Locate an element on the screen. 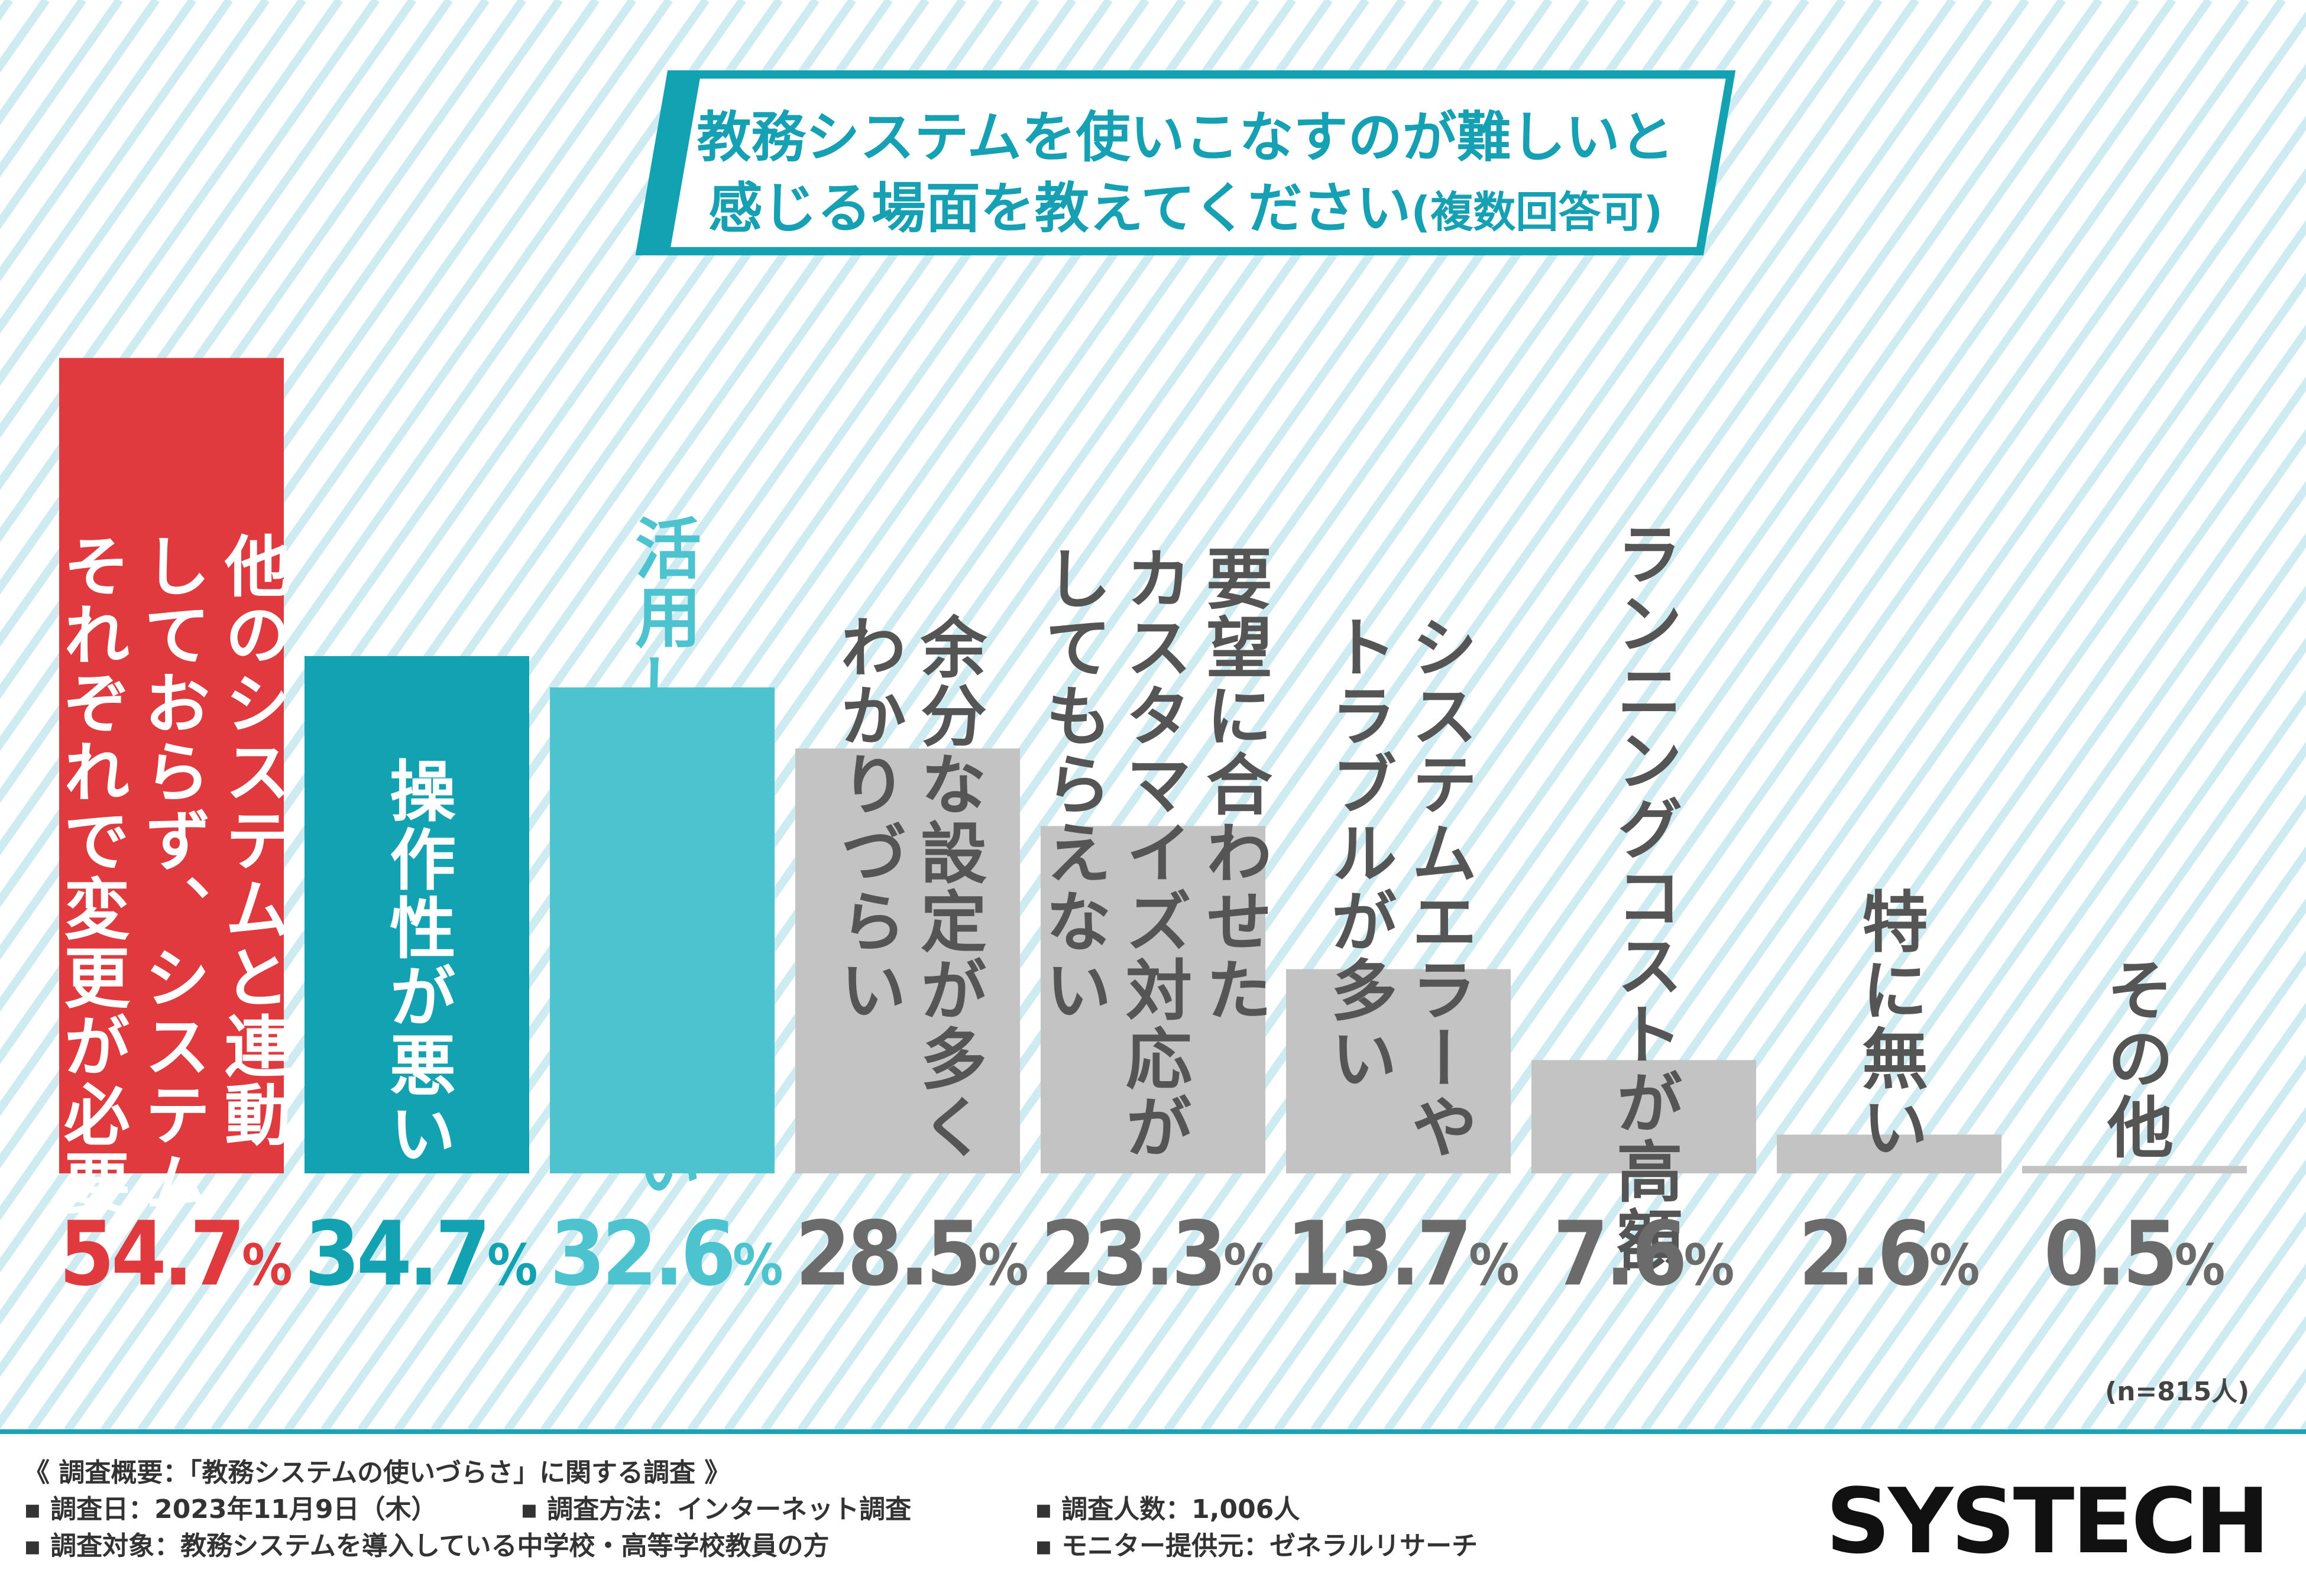 The height and width of the screenshot is (1596, 2306). value-label-7: 7.6% is located at coordinates (1643, 1255).